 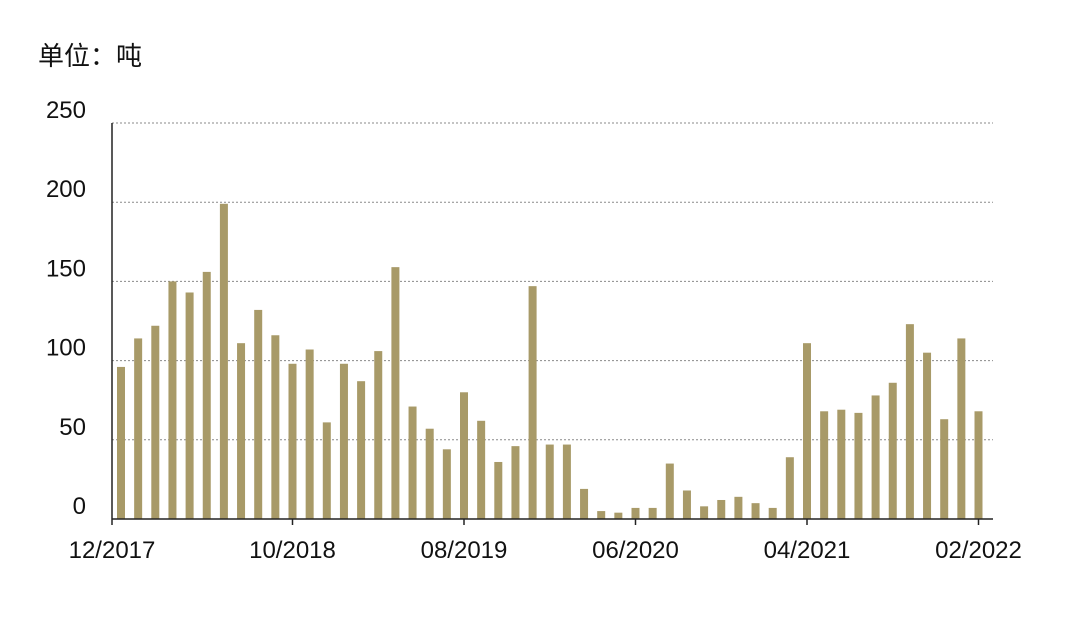 I want to click on unit-label: 单位：吨, so click(x=90, y=57).